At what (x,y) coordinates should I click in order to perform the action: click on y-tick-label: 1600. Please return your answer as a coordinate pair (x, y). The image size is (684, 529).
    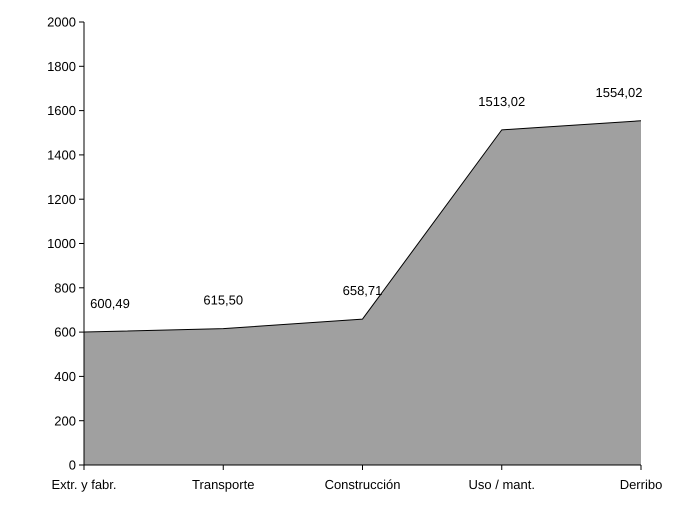
    Looking at the image, I should click on (61, 110).